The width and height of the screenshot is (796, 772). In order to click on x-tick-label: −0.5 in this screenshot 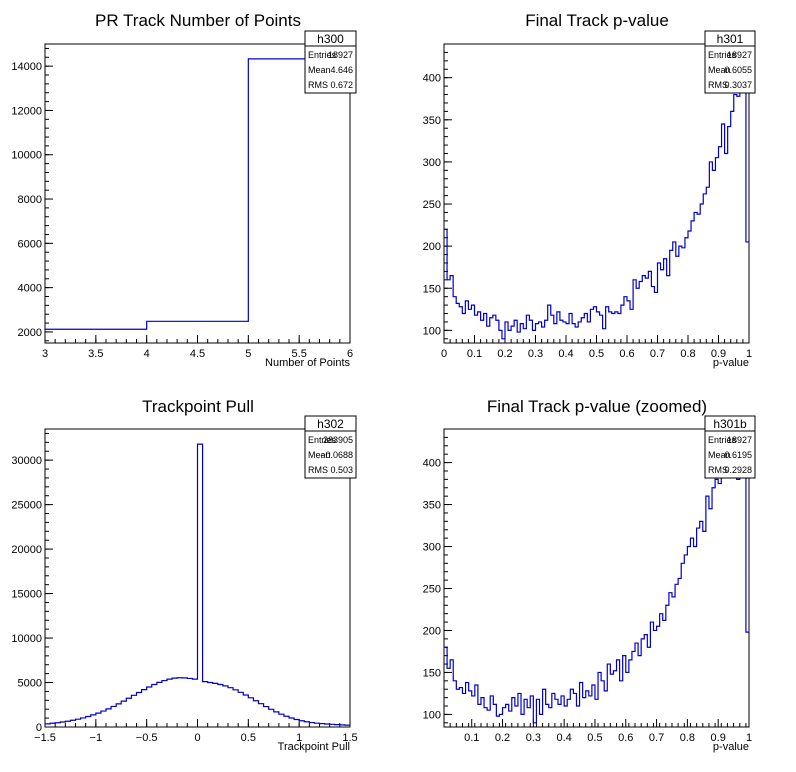, I will do `click(147, 738)`.